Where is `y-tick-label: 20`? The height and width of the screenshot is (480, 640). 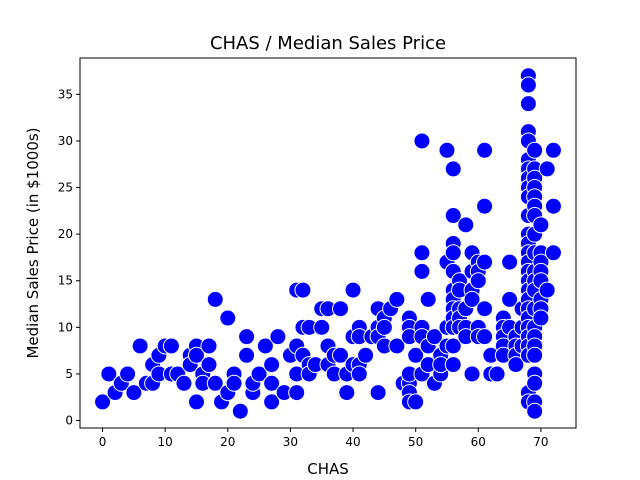
y-tick-label: 20 is located at coordinates (65, 234).